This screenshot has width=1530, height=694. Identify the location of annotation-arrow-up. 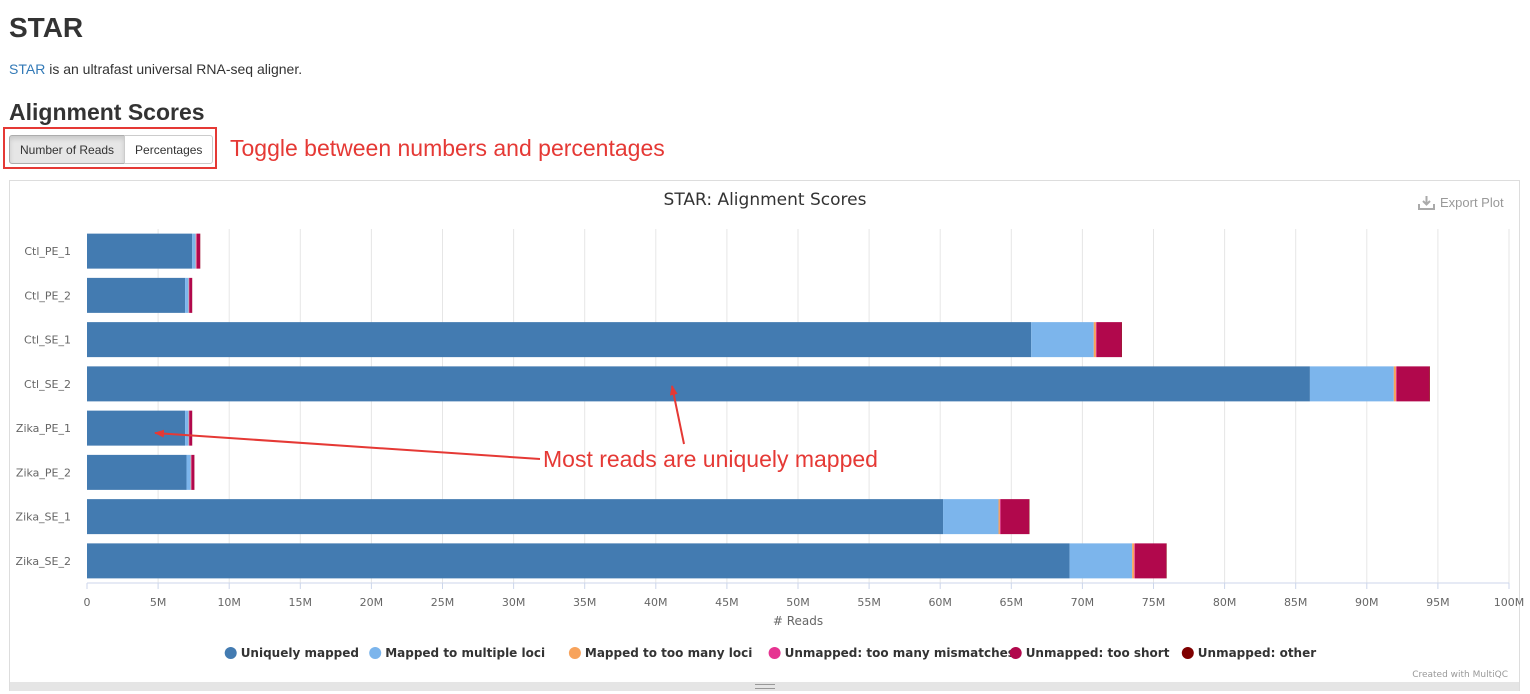
(677, 415).